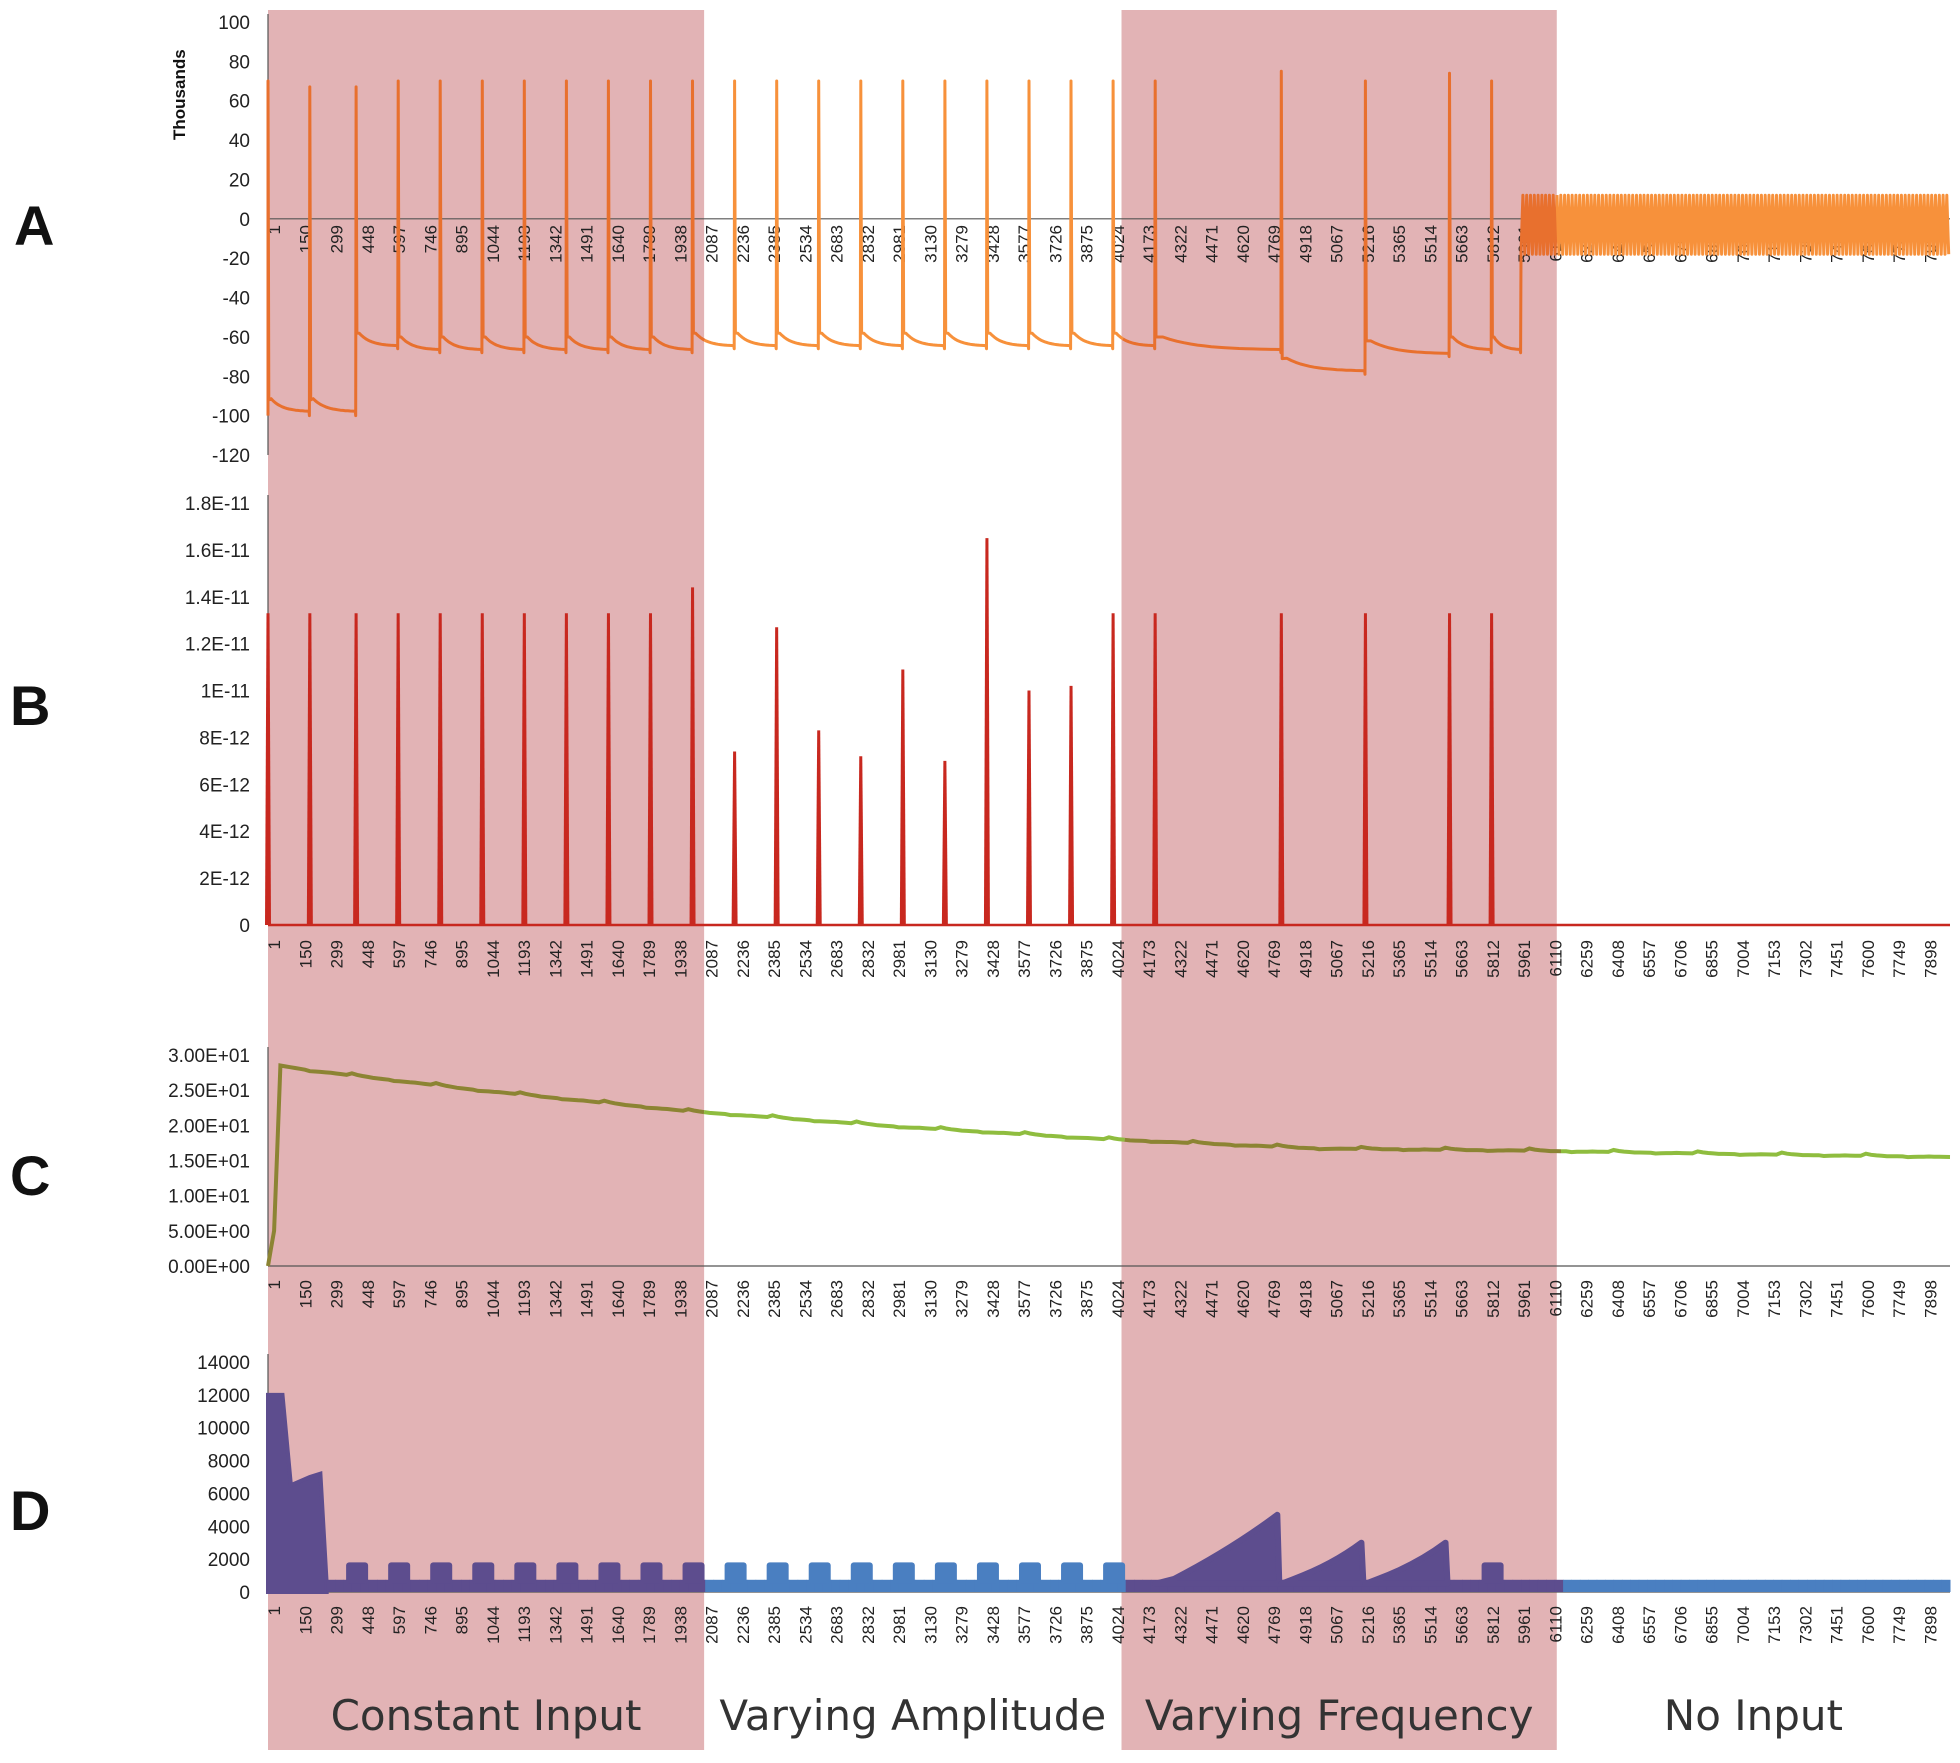 The height and width of the screenshot is (1763, 1960). Describe the element at coordinates (1837, 1299) in the screenshot. I see `panel-c-x-tick: 7451` at that location.